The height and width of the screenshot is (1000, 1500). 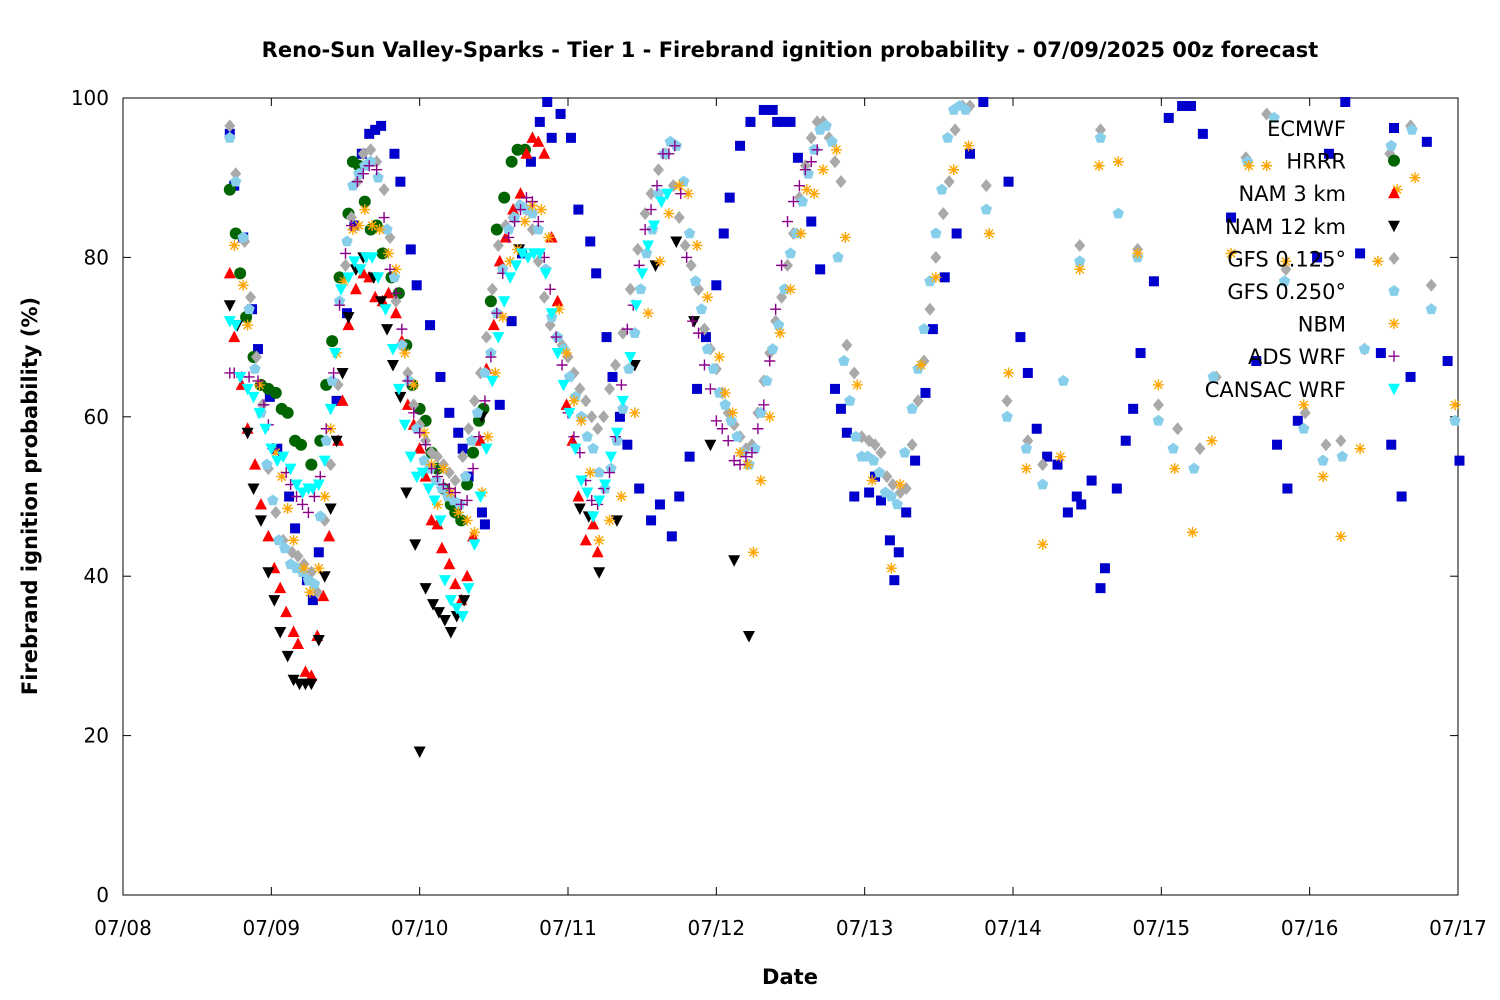 What do you see at coordinates (272, 928) in the screenshot?
I see `x-tick-label: 07/09` at bounding box center [272, 928].